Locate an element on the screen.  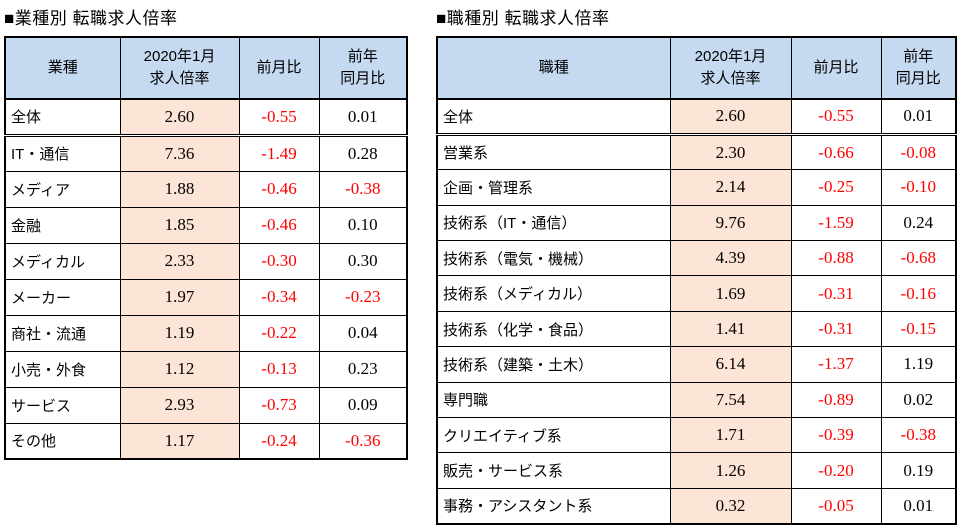
occupation-header-row: 職種 2020年1月 求人倍率 前月比 前年 同月比 is located at coordinates (696, 68).